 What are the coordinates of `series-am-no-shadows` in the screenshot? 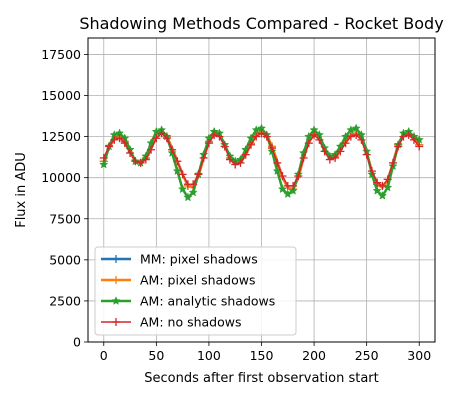 It's located at (261, 159).